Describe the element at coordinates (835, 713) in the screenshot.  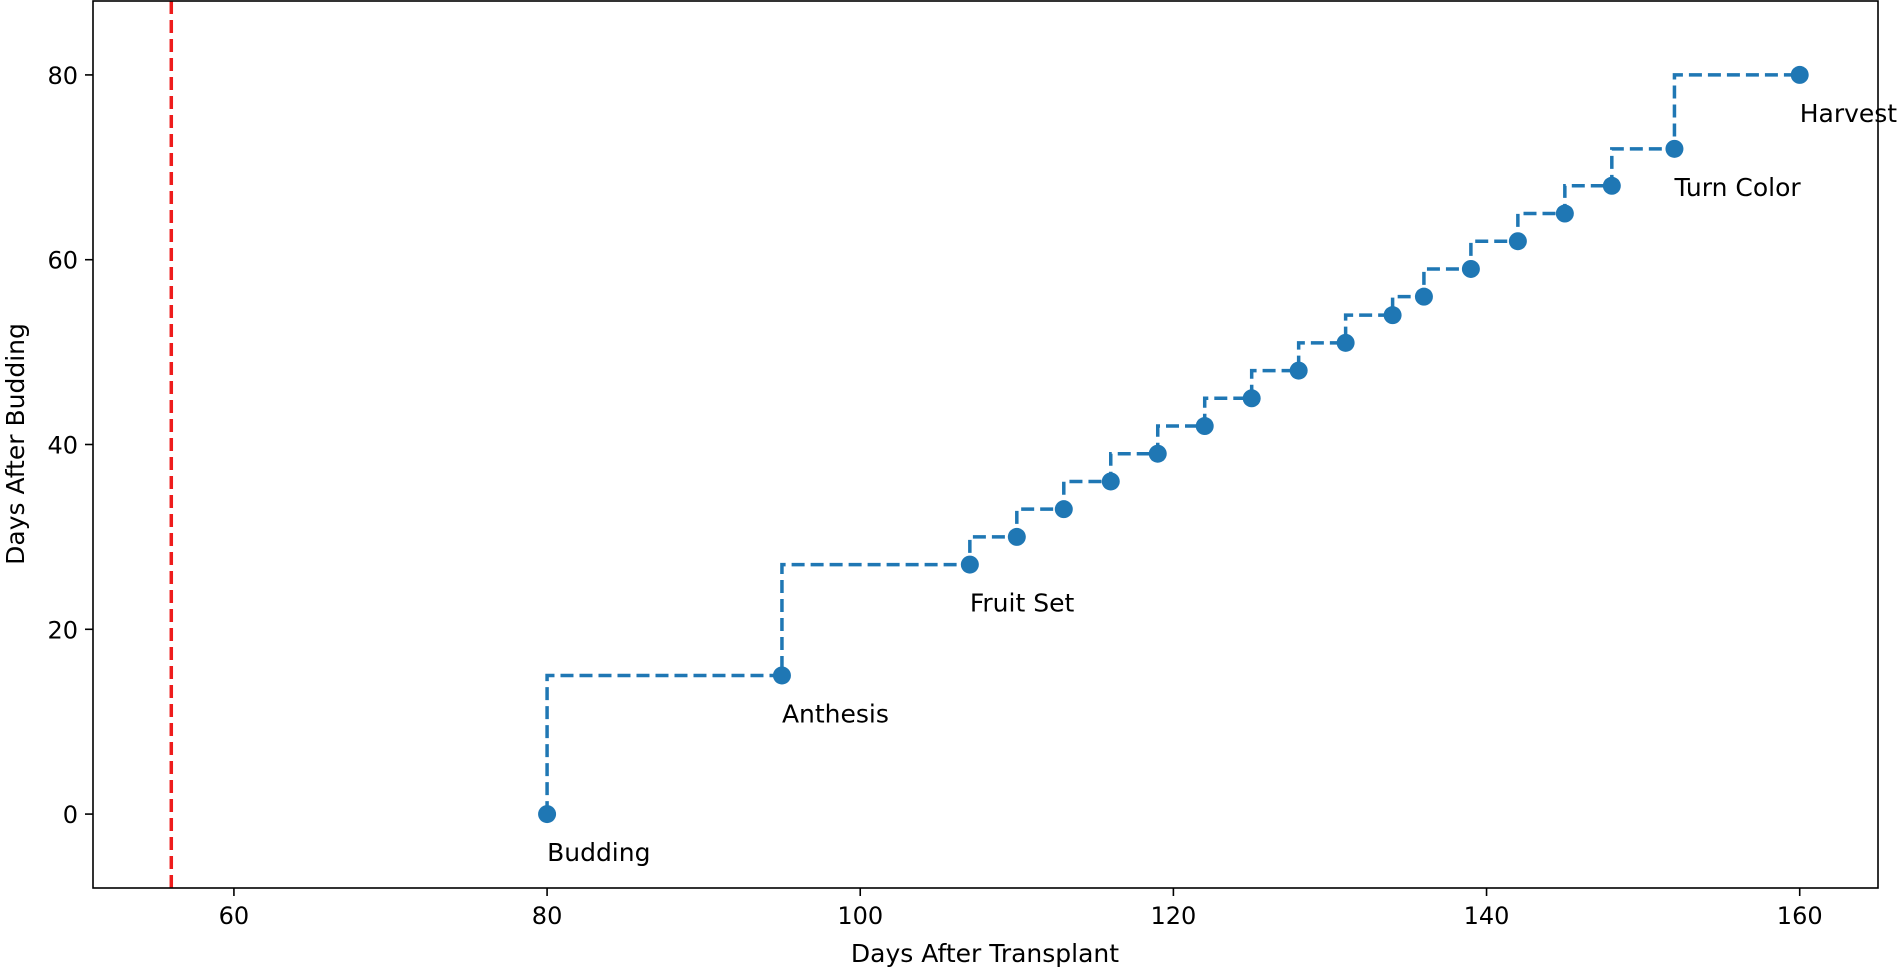
I see `annotation-label: Anthesis` at that location.